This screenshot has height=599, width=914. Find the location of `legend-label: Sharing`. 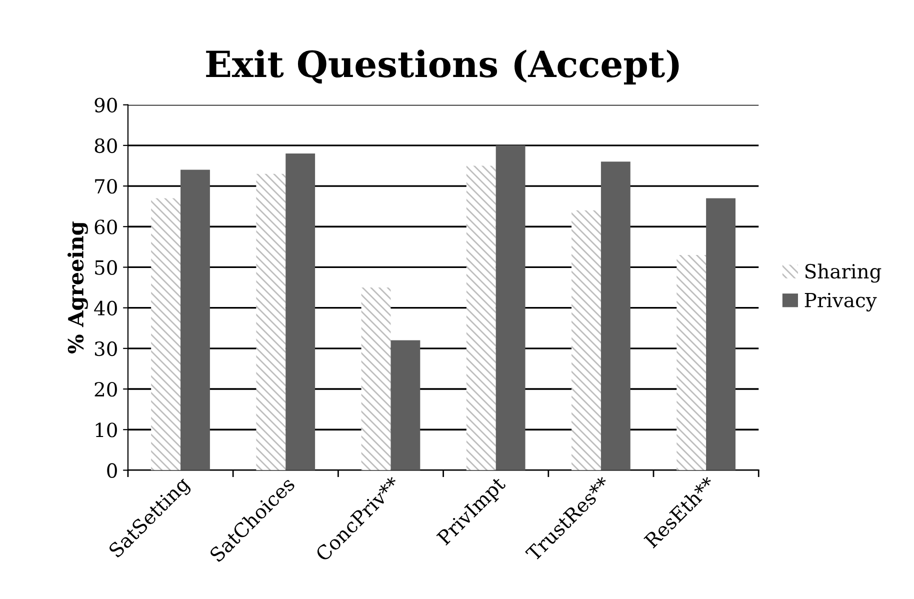

legend-label: Sharing is located at coordinates (843, 273).